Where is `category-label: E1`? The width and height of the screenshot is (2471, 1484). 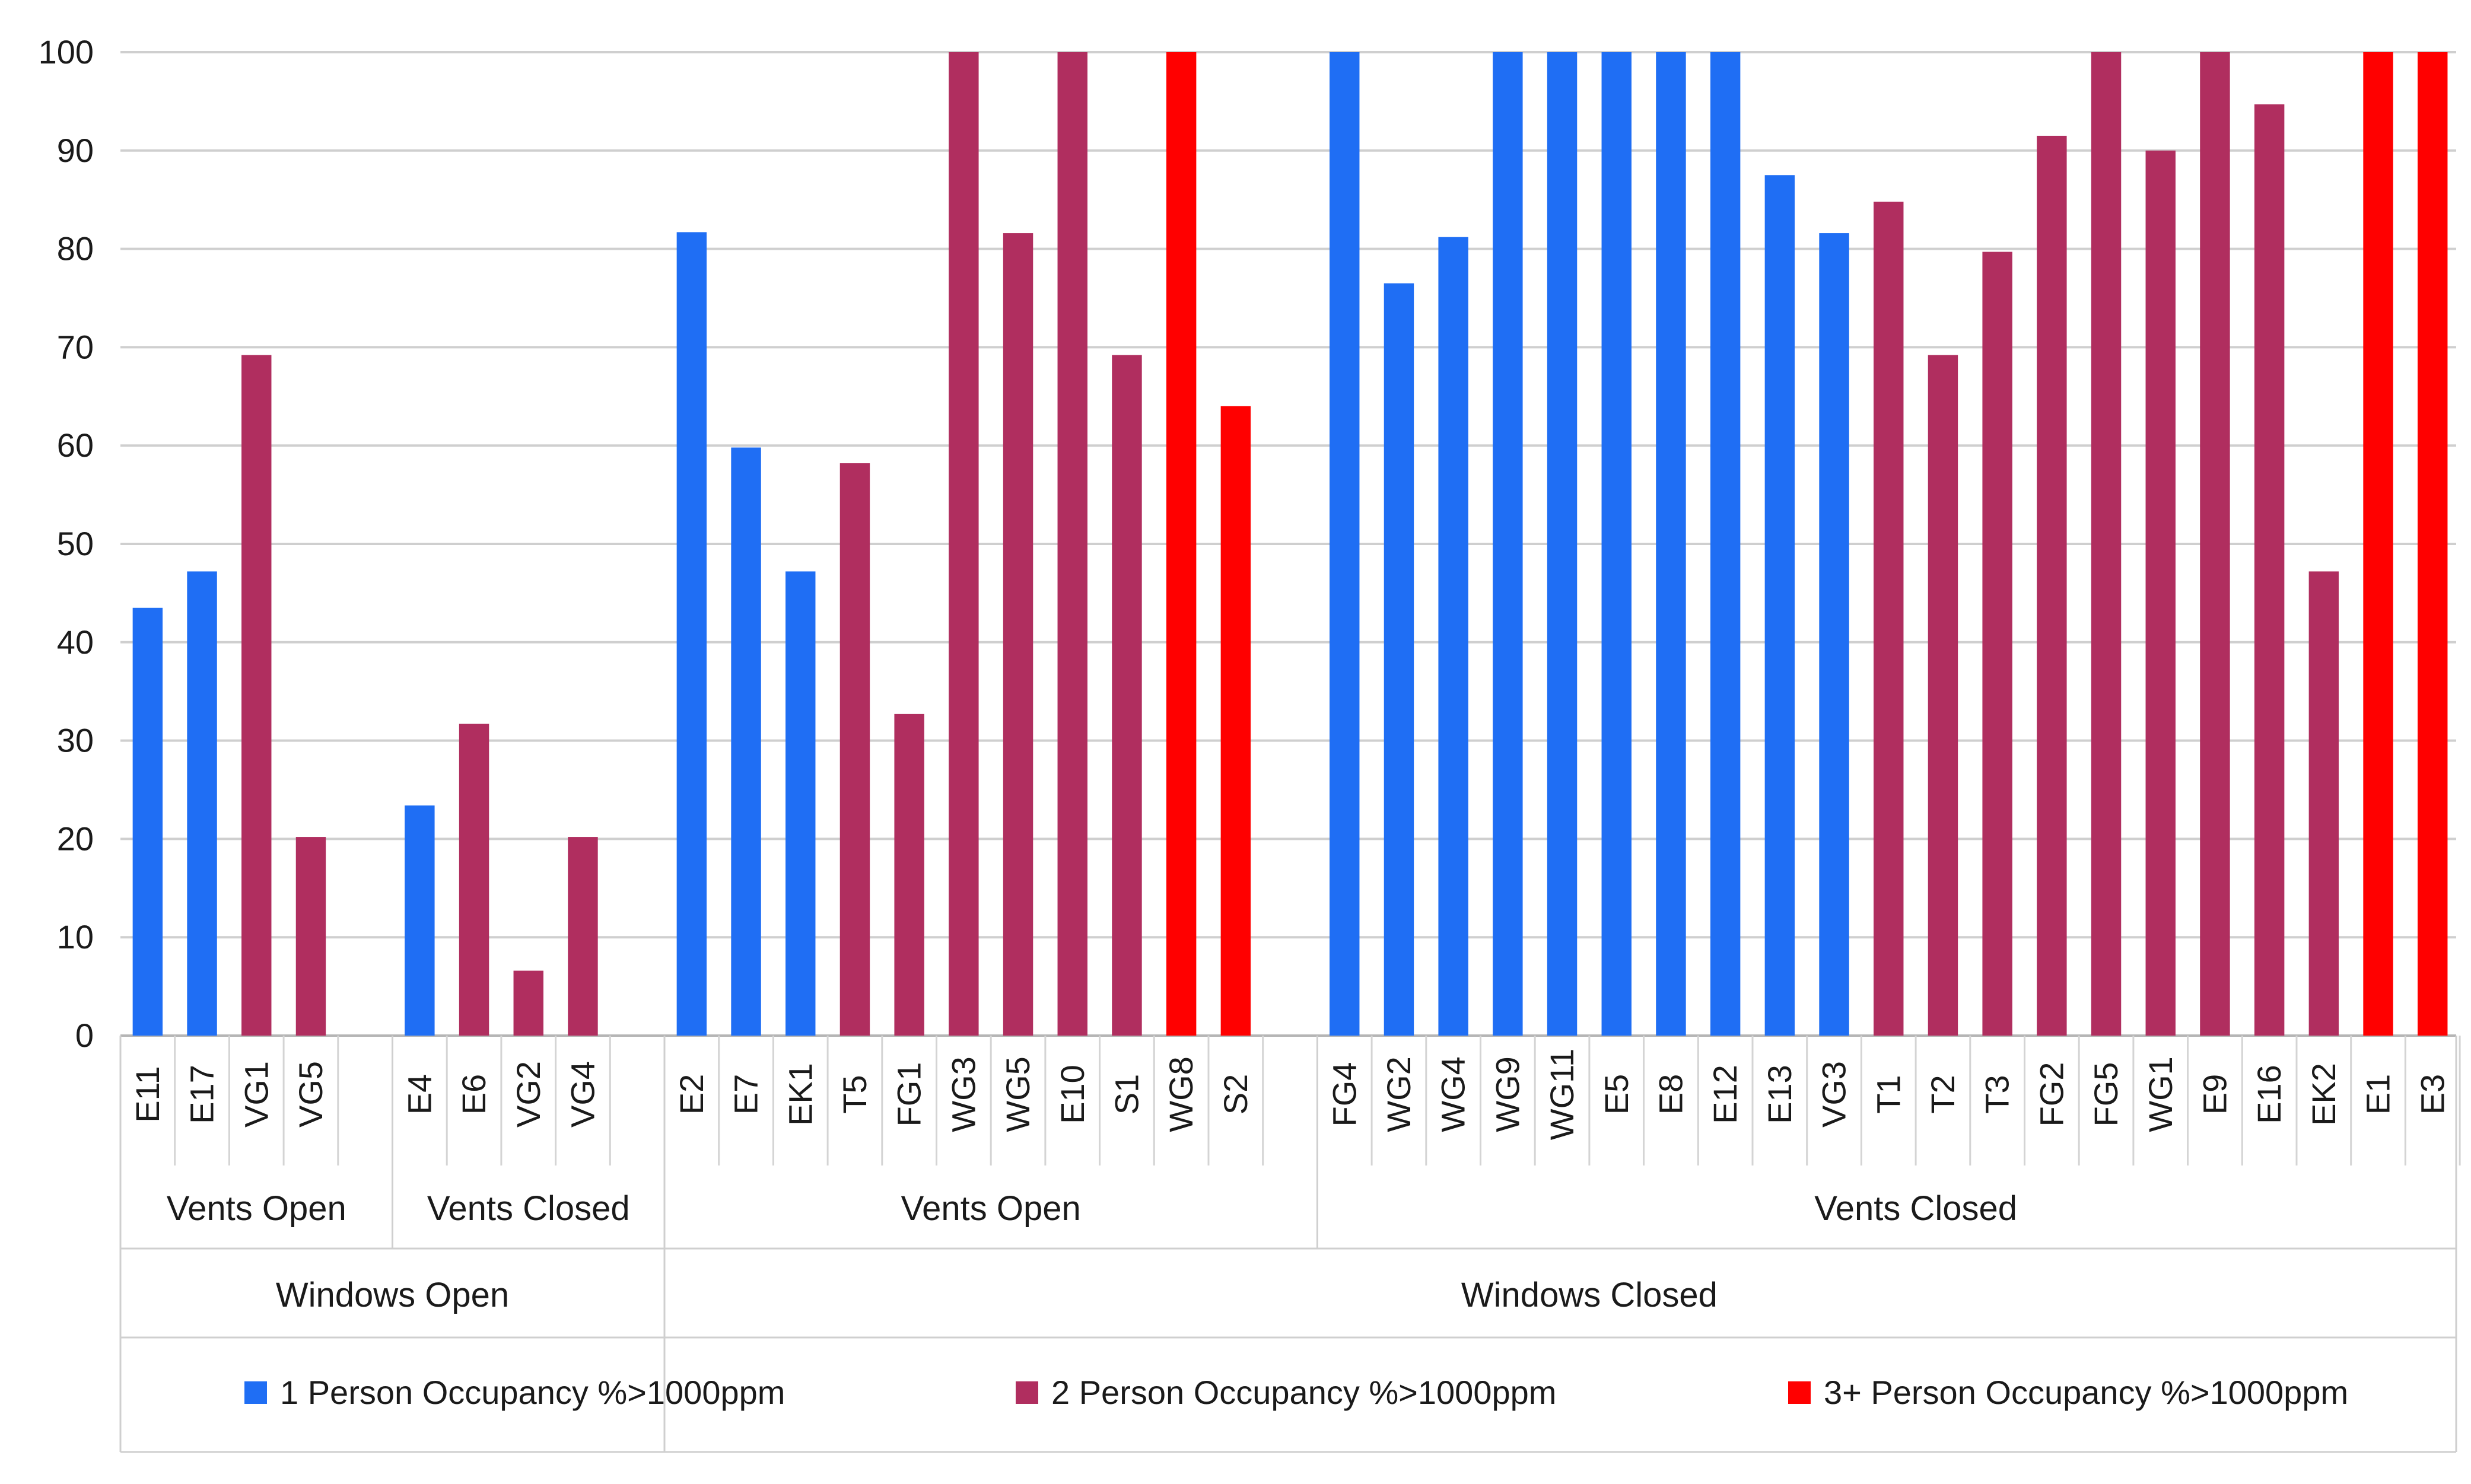 category-label: E1 is located at coordinates (2378, 1095).